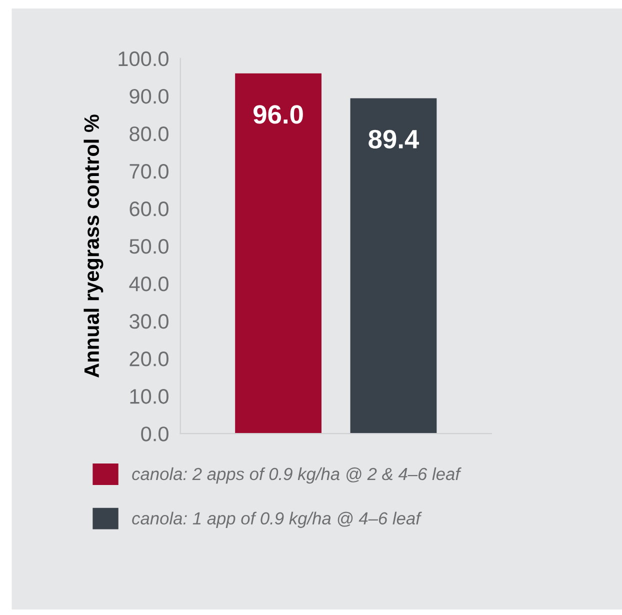 This screenshot has height=615, width=622. I want to click on y-tick-label: 40.0, so click(148, 284).